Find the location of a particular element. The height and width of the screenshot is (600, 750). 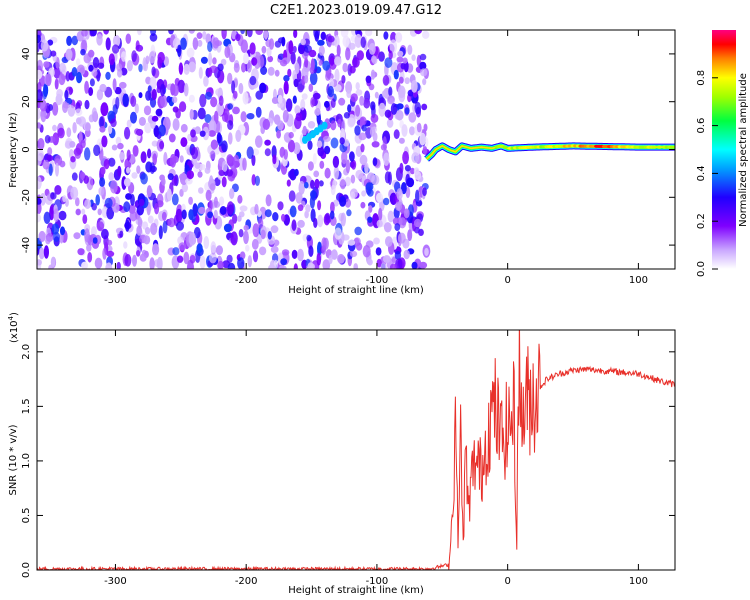

spectrogram-carrier-peak is located at coordinates (654, 147).